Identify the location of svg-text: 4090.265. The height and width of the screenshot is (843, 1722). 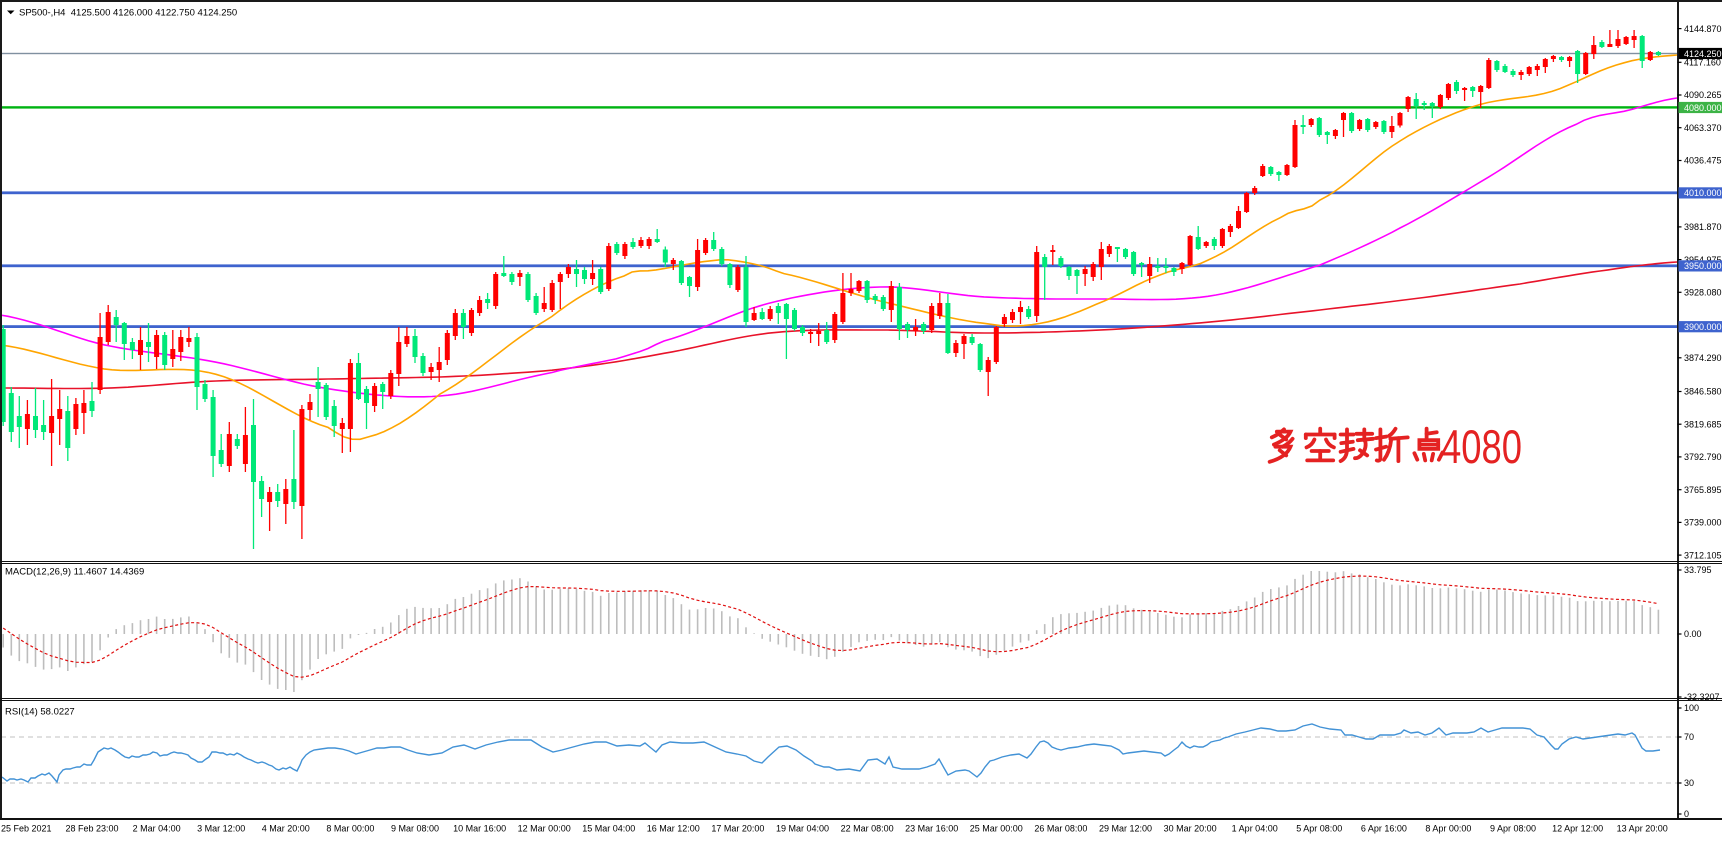
(1703, 95).